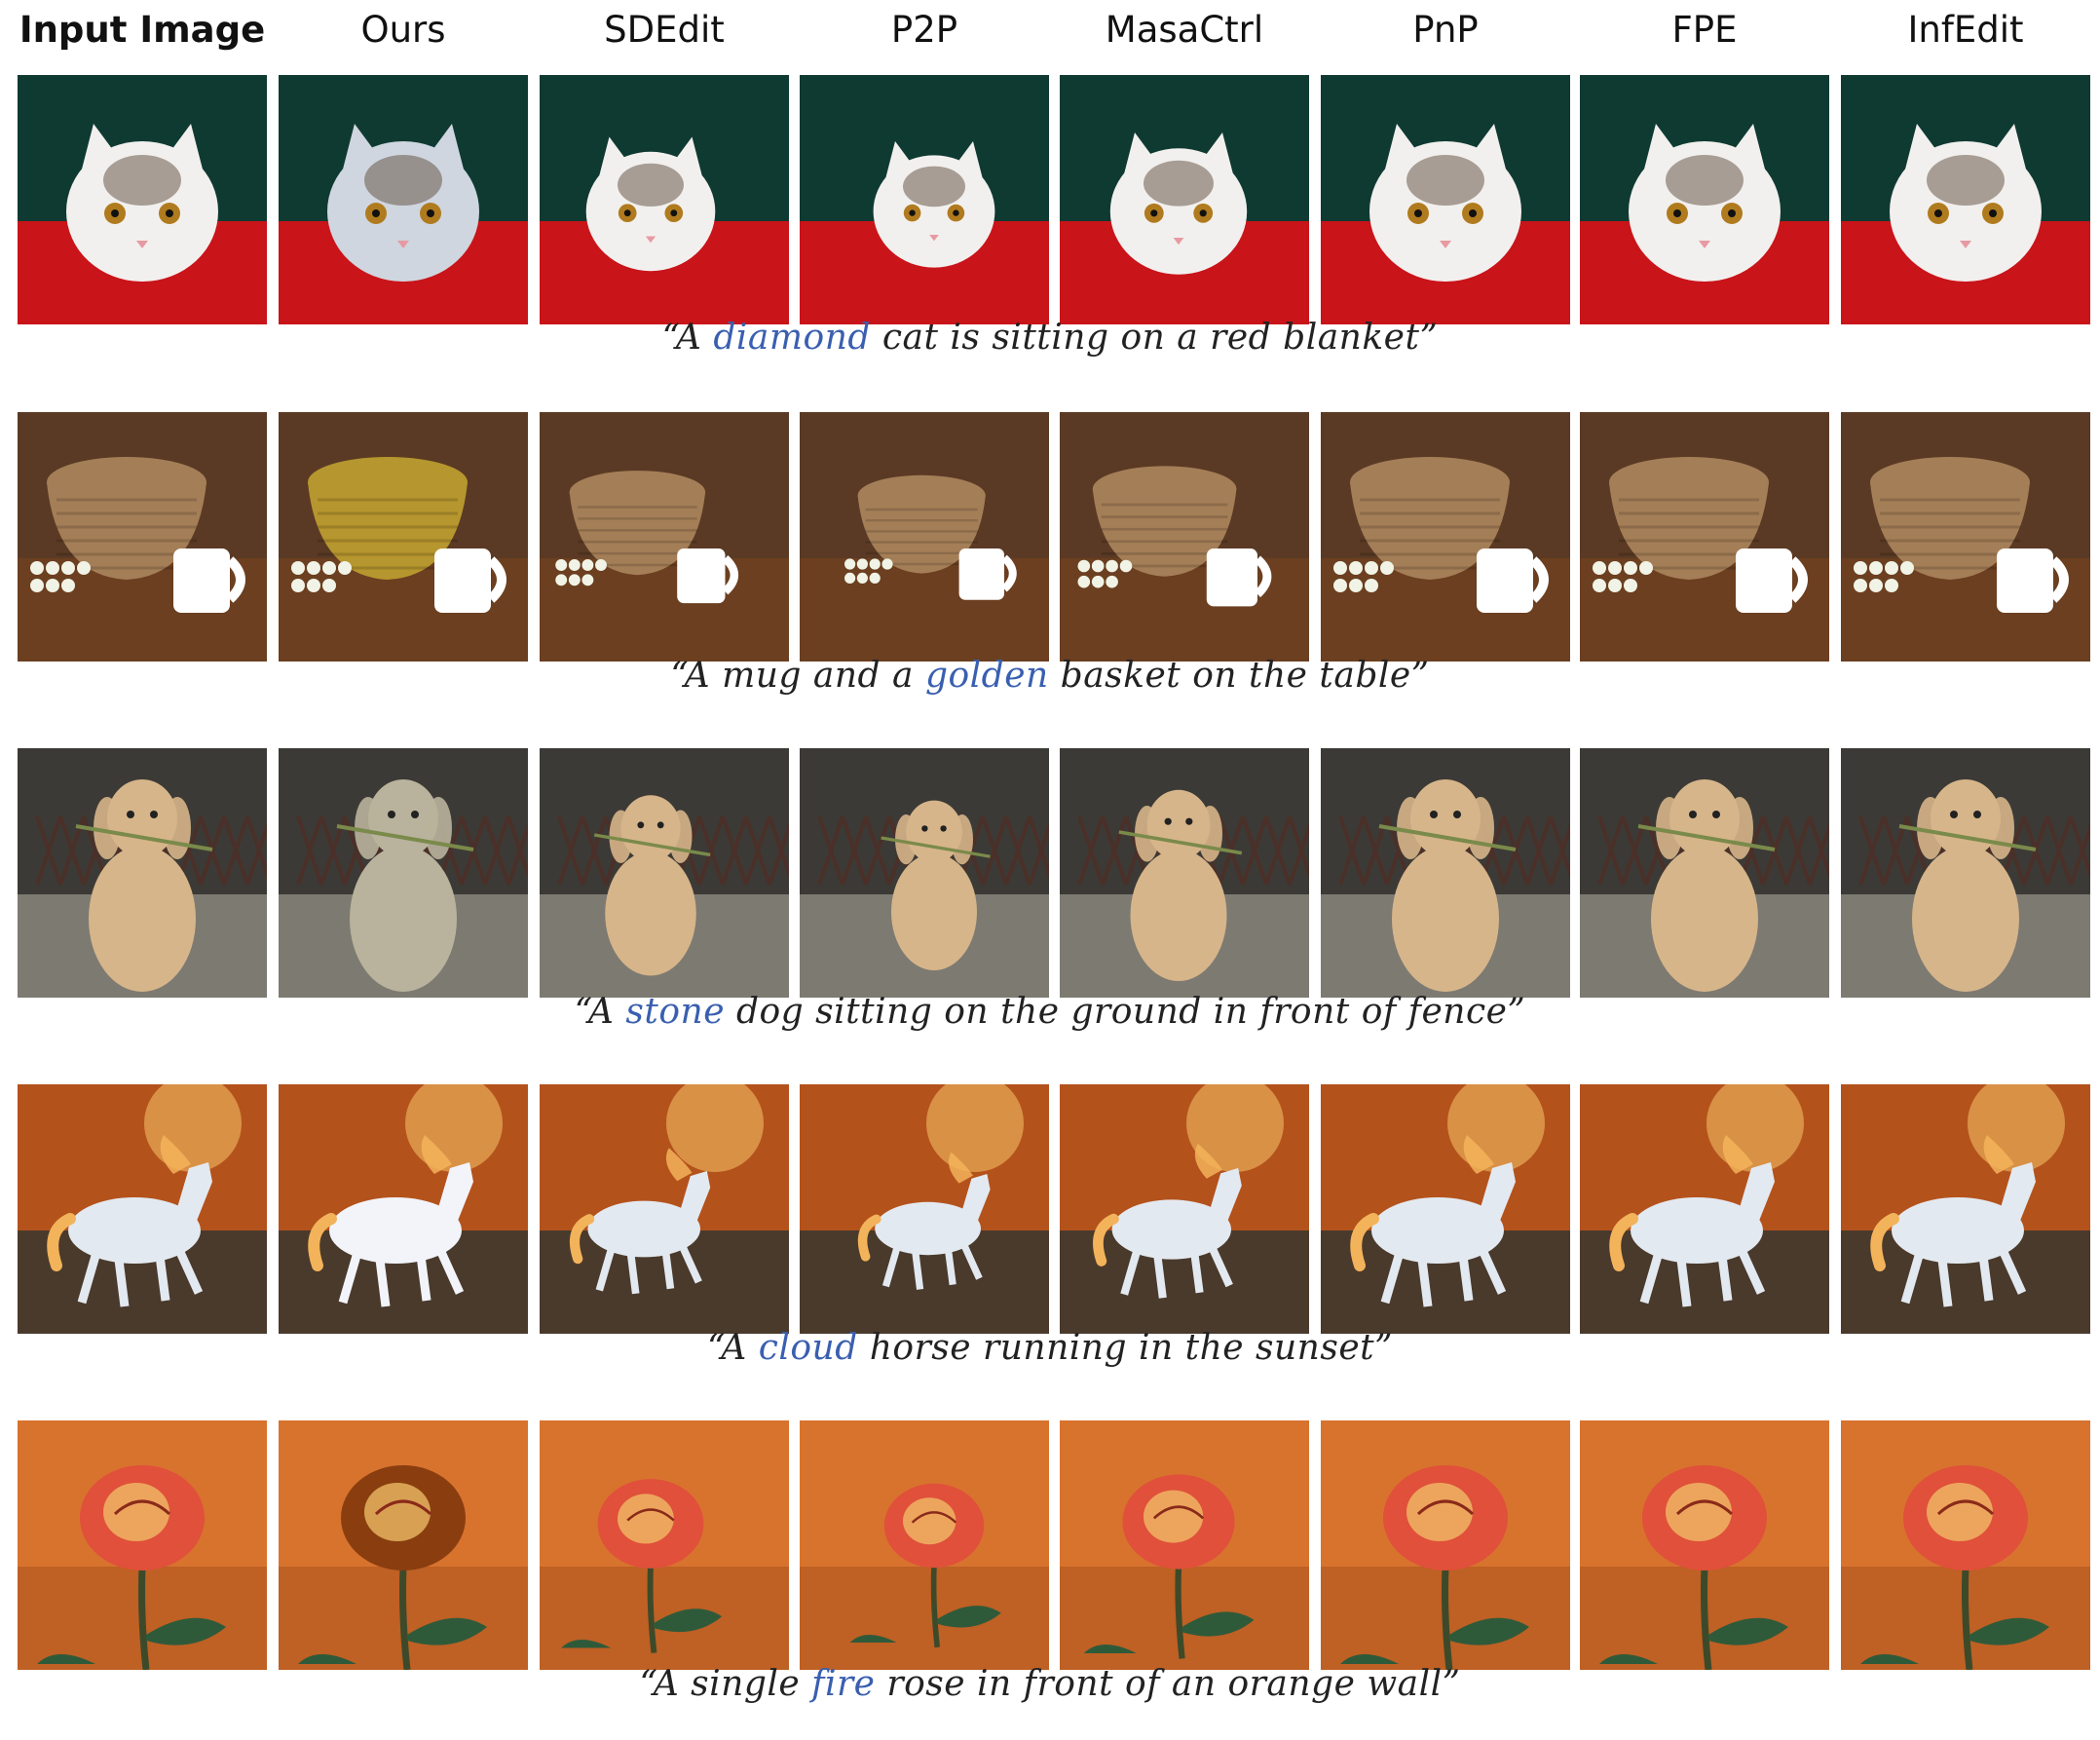 The height and width of the screenshot is (1740, 2100). I want to click on horse-image-infedit, so click(1965, 1209).